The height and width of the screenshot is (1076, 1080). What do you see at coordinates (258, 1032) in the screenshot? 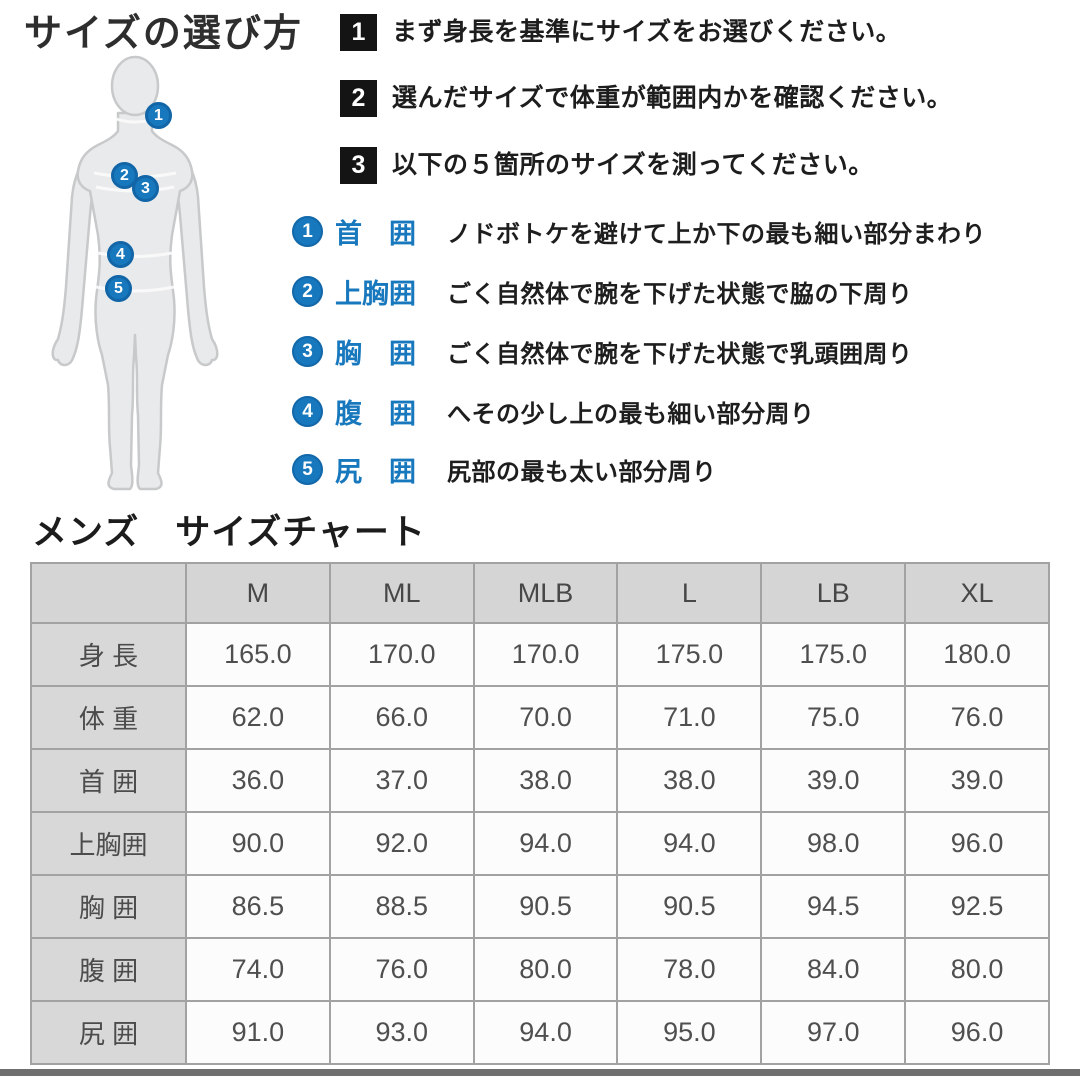
I see `table-cell: 91.0` at bounding box center [258, 1032].